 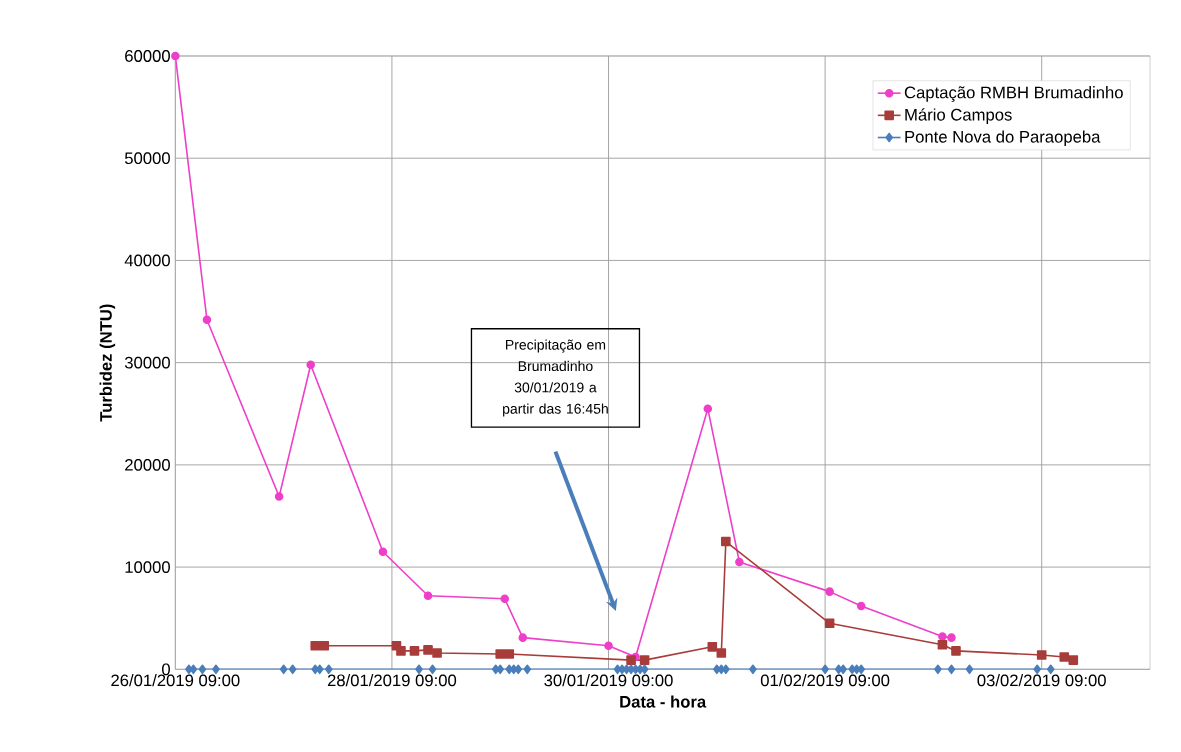 I want to click on y-tick-label: 20000, so click(x=147, y=464).